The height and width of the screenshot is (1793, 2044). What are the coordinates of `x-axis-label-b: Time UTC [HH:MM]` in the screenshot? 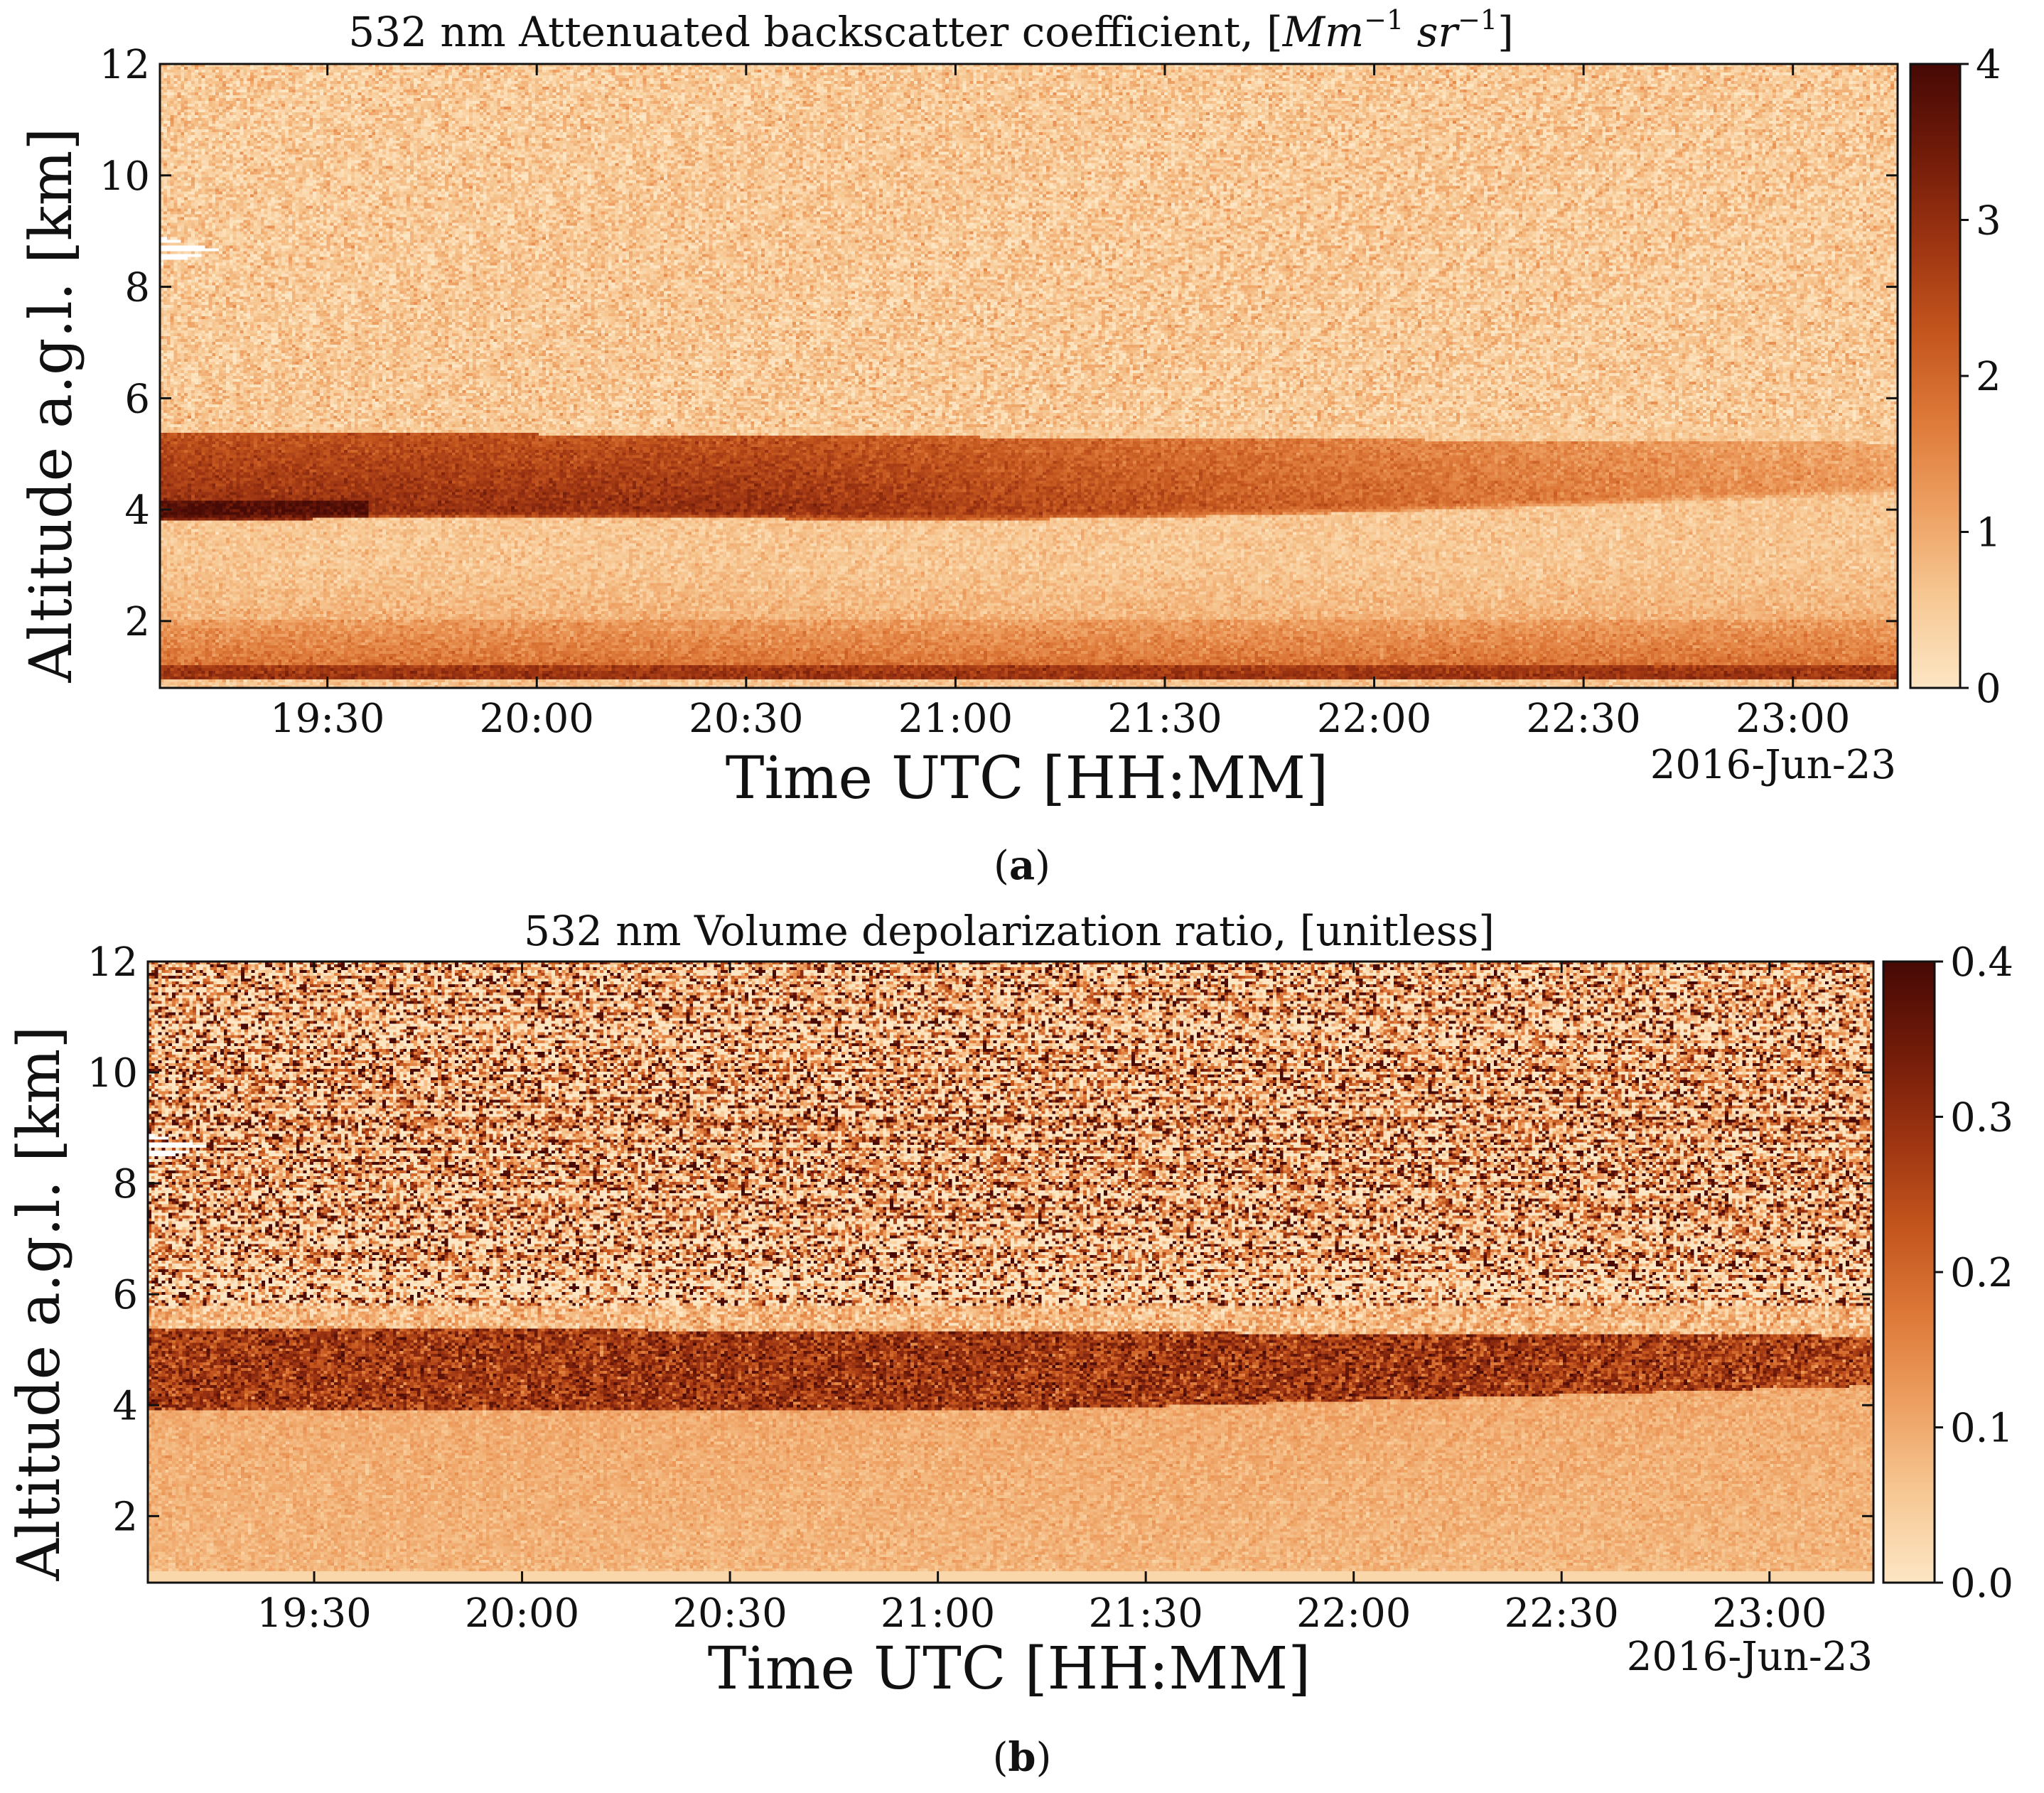 It's located at (1009, 1669).